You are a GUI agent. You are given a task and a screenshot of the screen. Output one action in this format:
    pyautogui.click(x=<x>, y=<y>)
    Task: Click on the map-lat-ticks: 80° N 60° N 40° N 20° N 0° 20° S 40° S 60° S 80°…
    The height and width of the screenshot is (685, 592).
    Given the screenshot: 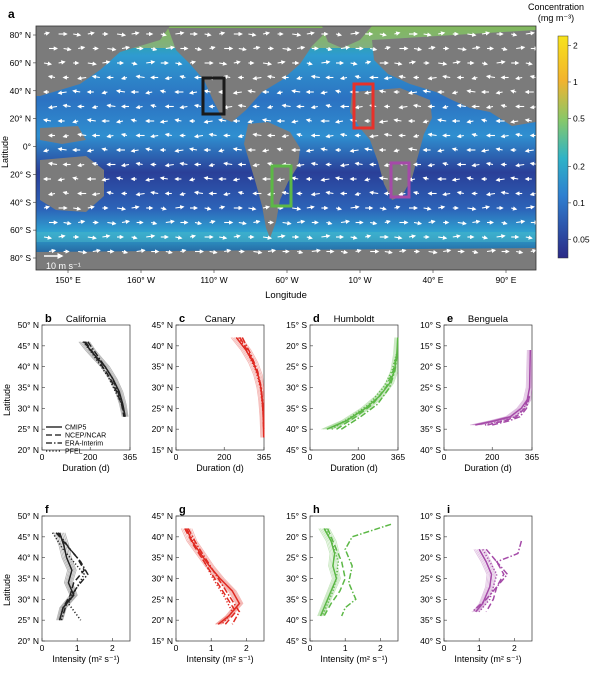 What is the action you would take?
    pyautogui.click(x=23, y=146)
    